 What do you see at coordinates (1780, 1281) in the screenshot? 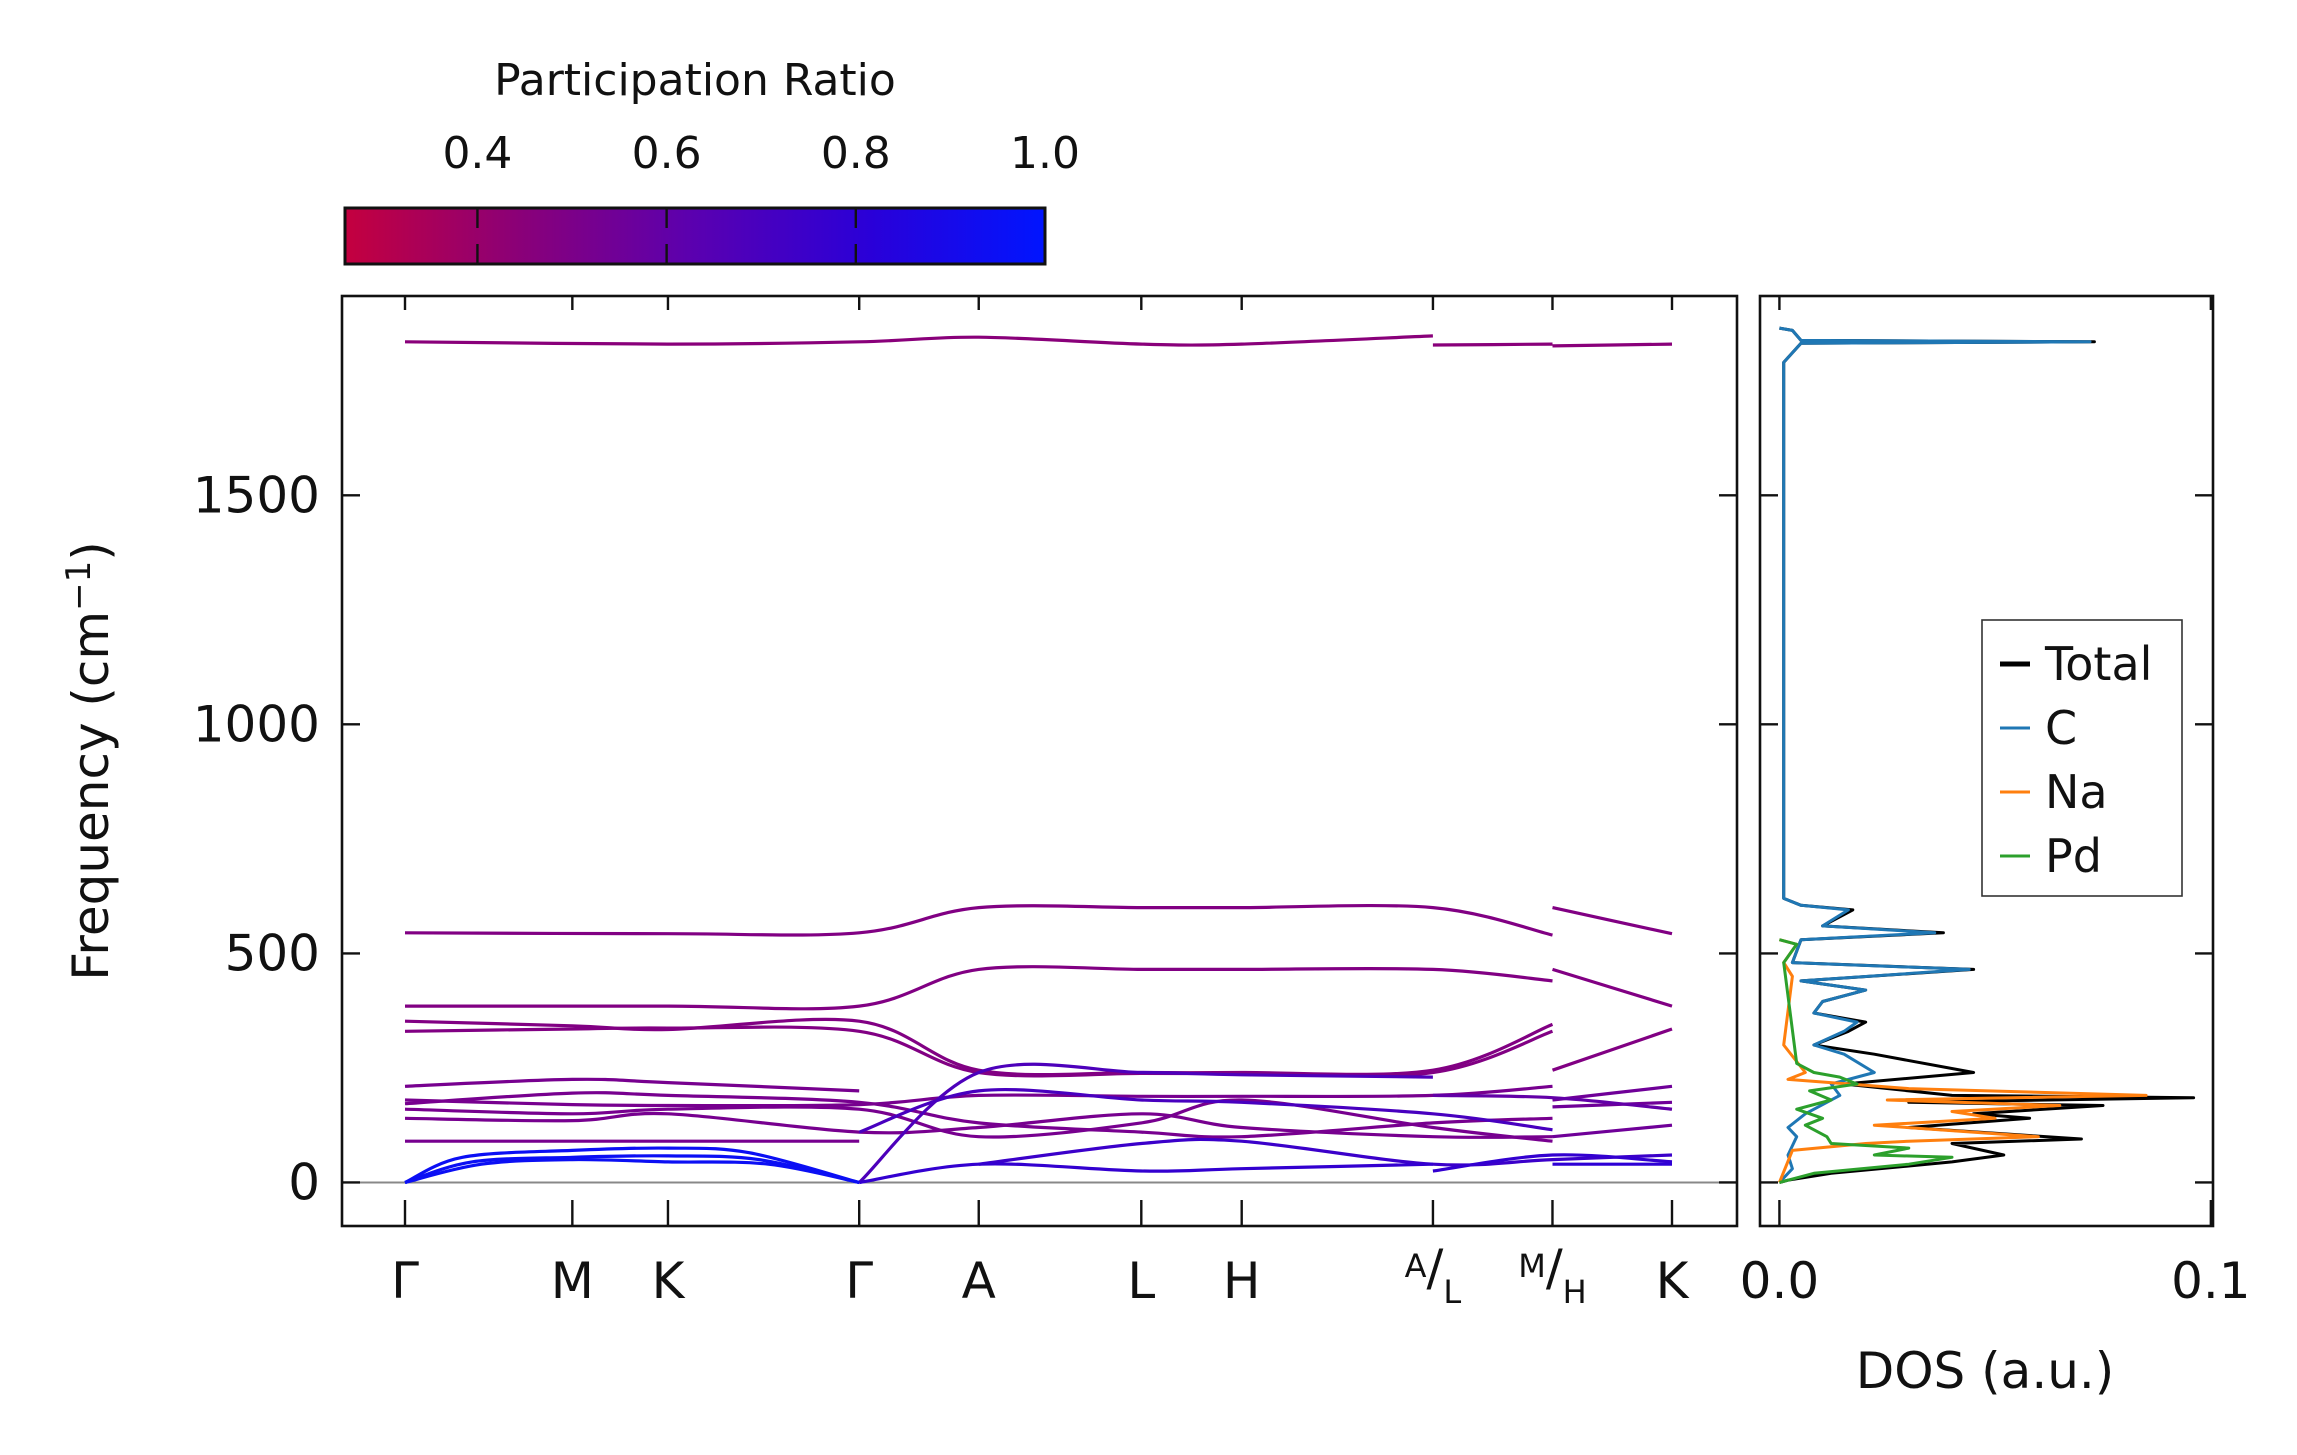
I see `dos-x-tick-label: 0.0` at bounding box center [1780, 1281].